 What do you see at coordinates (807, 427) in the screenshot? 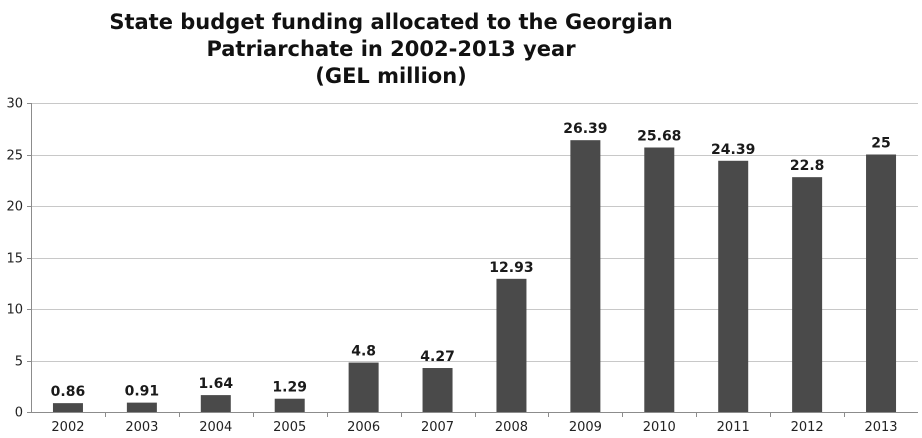
I see `x-tick-label: 2012` at bounding box center [807, 427].